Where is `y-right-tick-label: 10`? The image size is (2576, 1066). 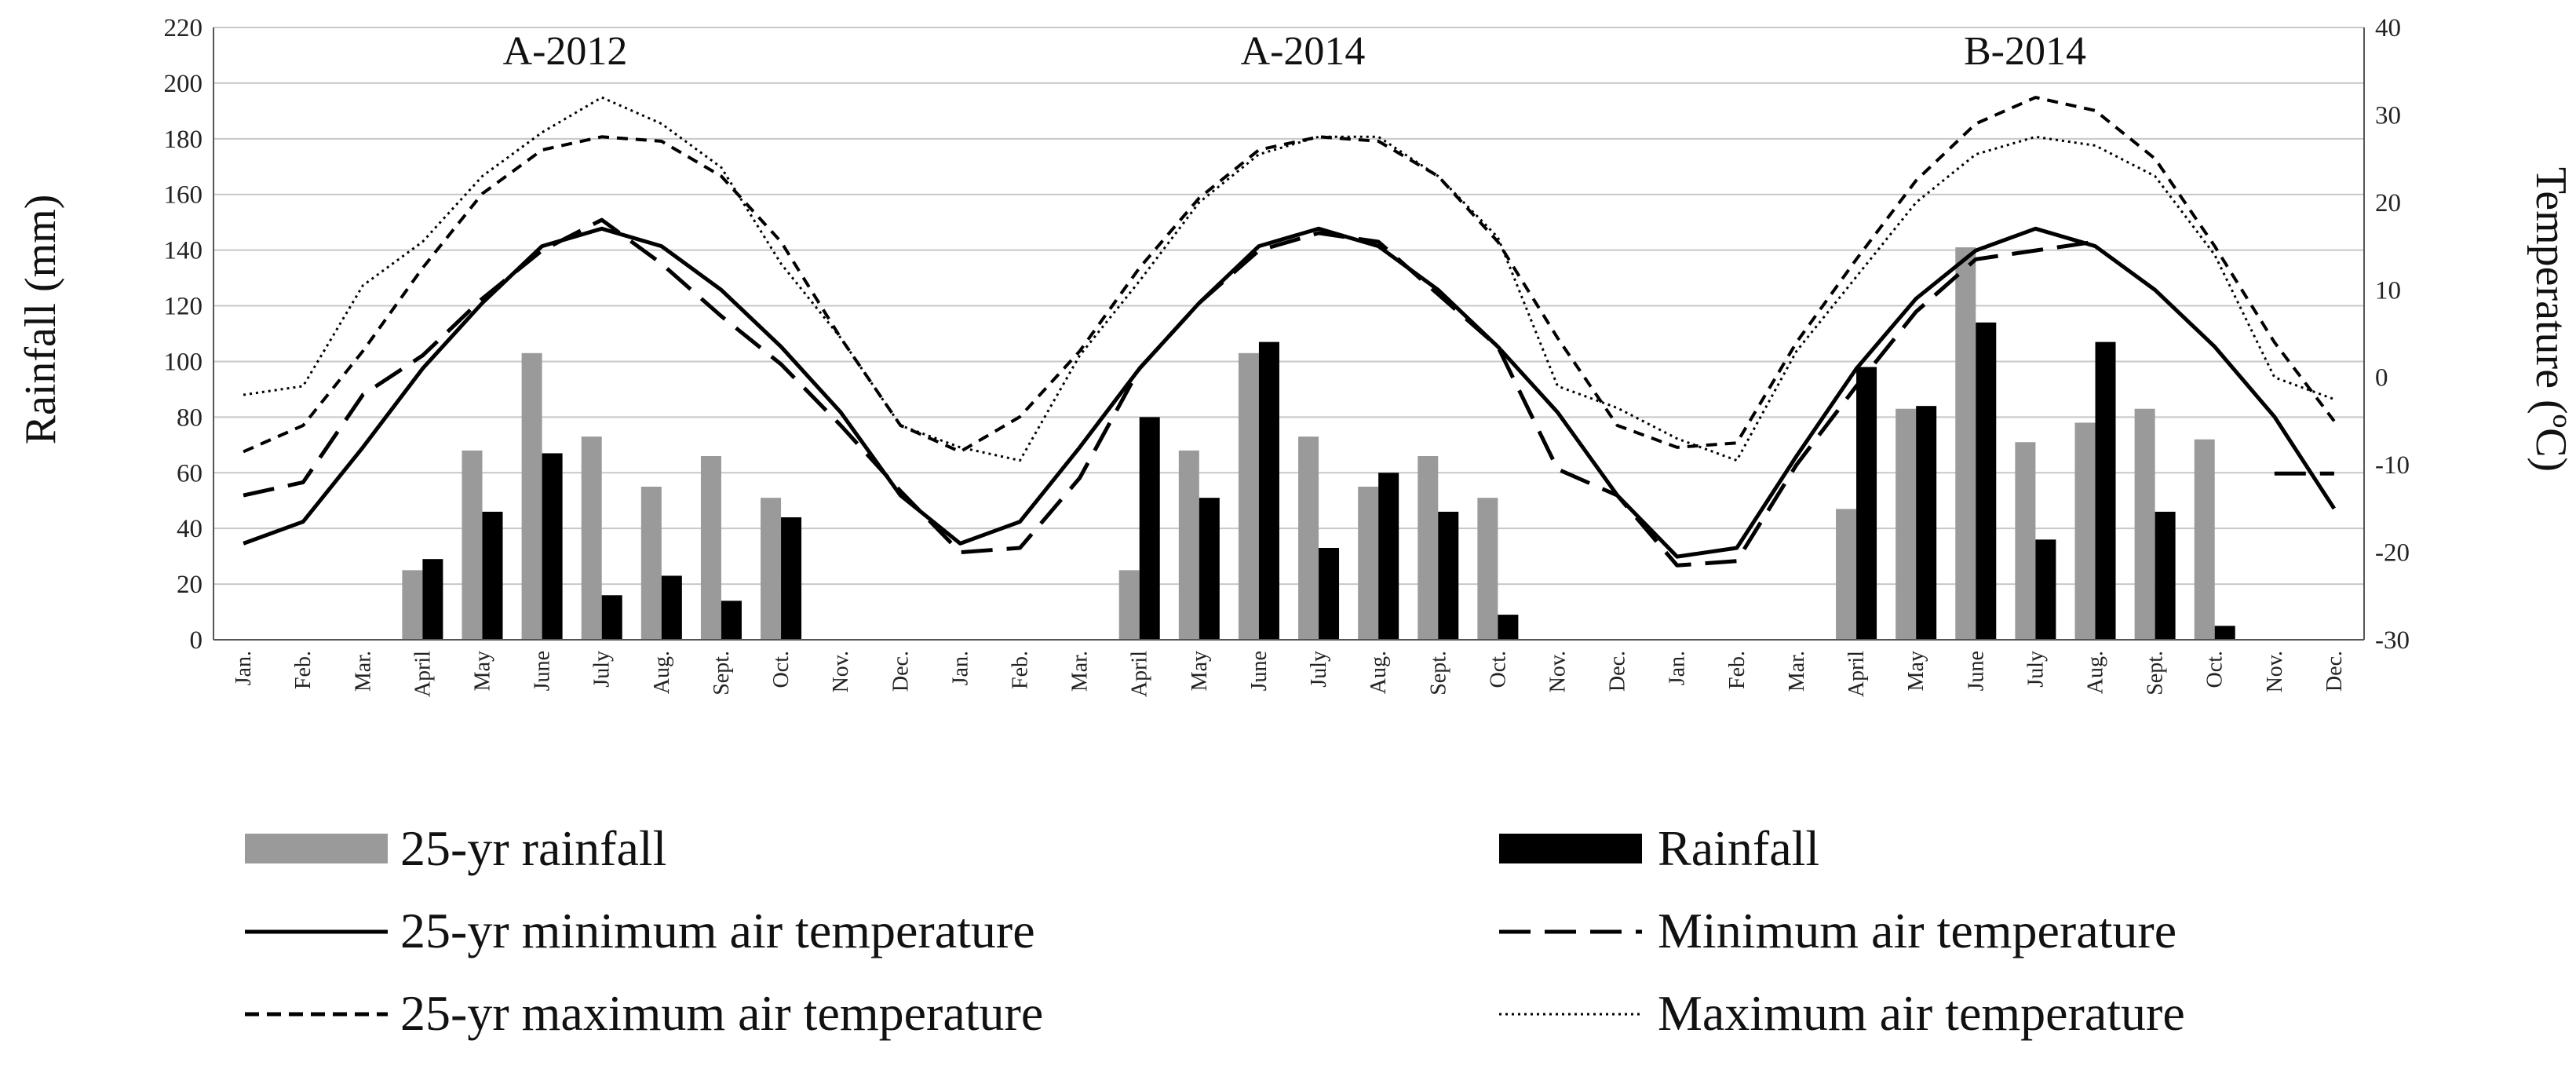 y-right-tick-label: 10 is located at coordinates (2388, 290).